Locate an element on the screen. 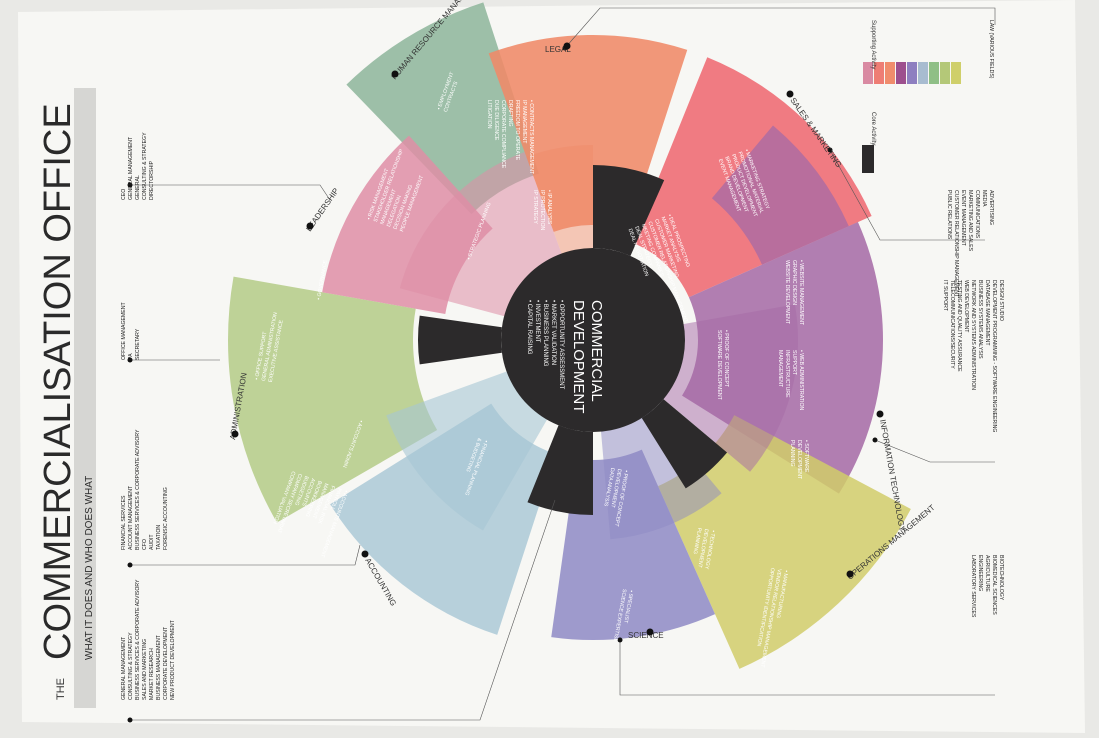 This screenshot has height=738, width=1099. sector-dot-it is located at coordinates (880, 414).